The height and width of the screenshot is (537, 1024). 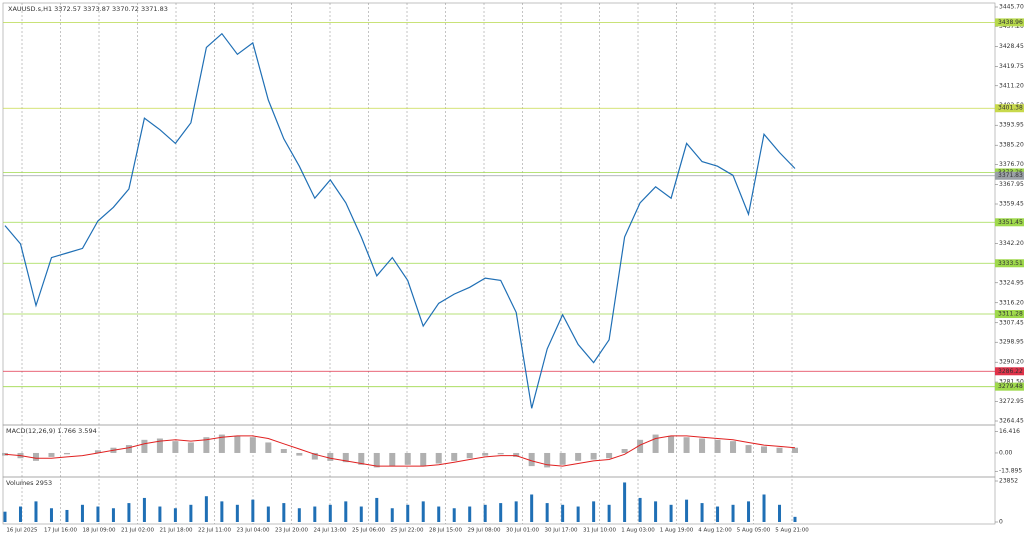 What do you see at coordinates (522, 531) in the screenshot?
I see `x-tick-label: 30 Jul 01:00` at bounding box center [522, 531].